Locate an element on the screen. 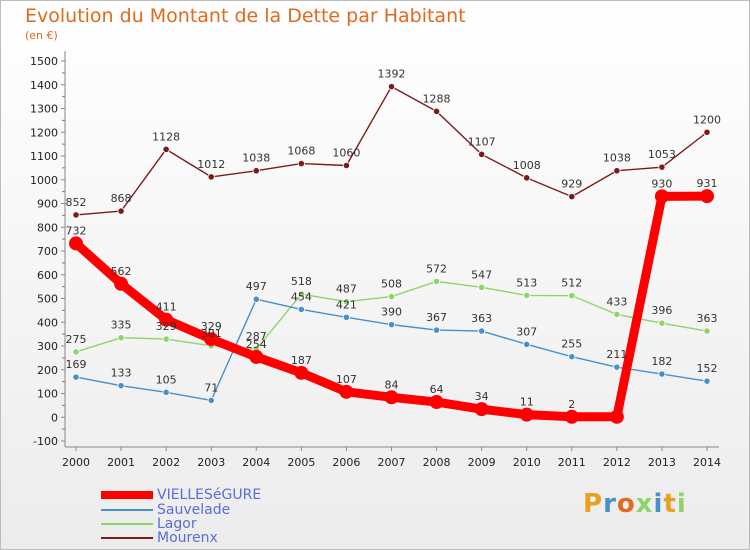 This screenshot has width=750, height=550. data-label-3: 329 is located at coordinates (166, 326).